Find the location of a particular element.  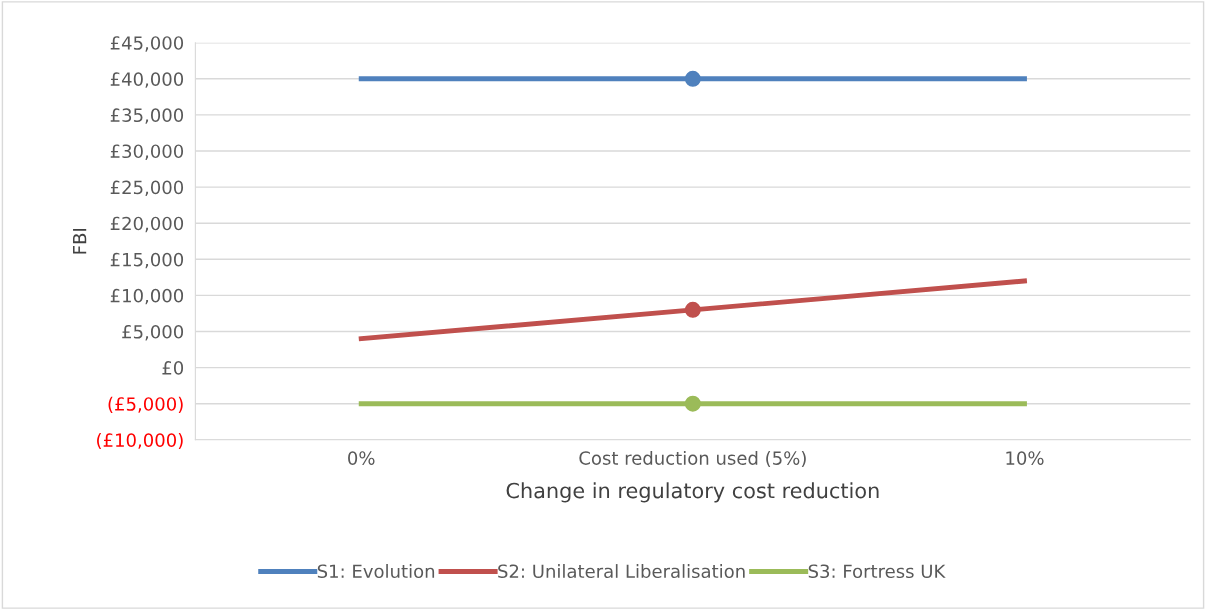

legend-label: S3: Fortress UK is located at coordinates (877, 571).